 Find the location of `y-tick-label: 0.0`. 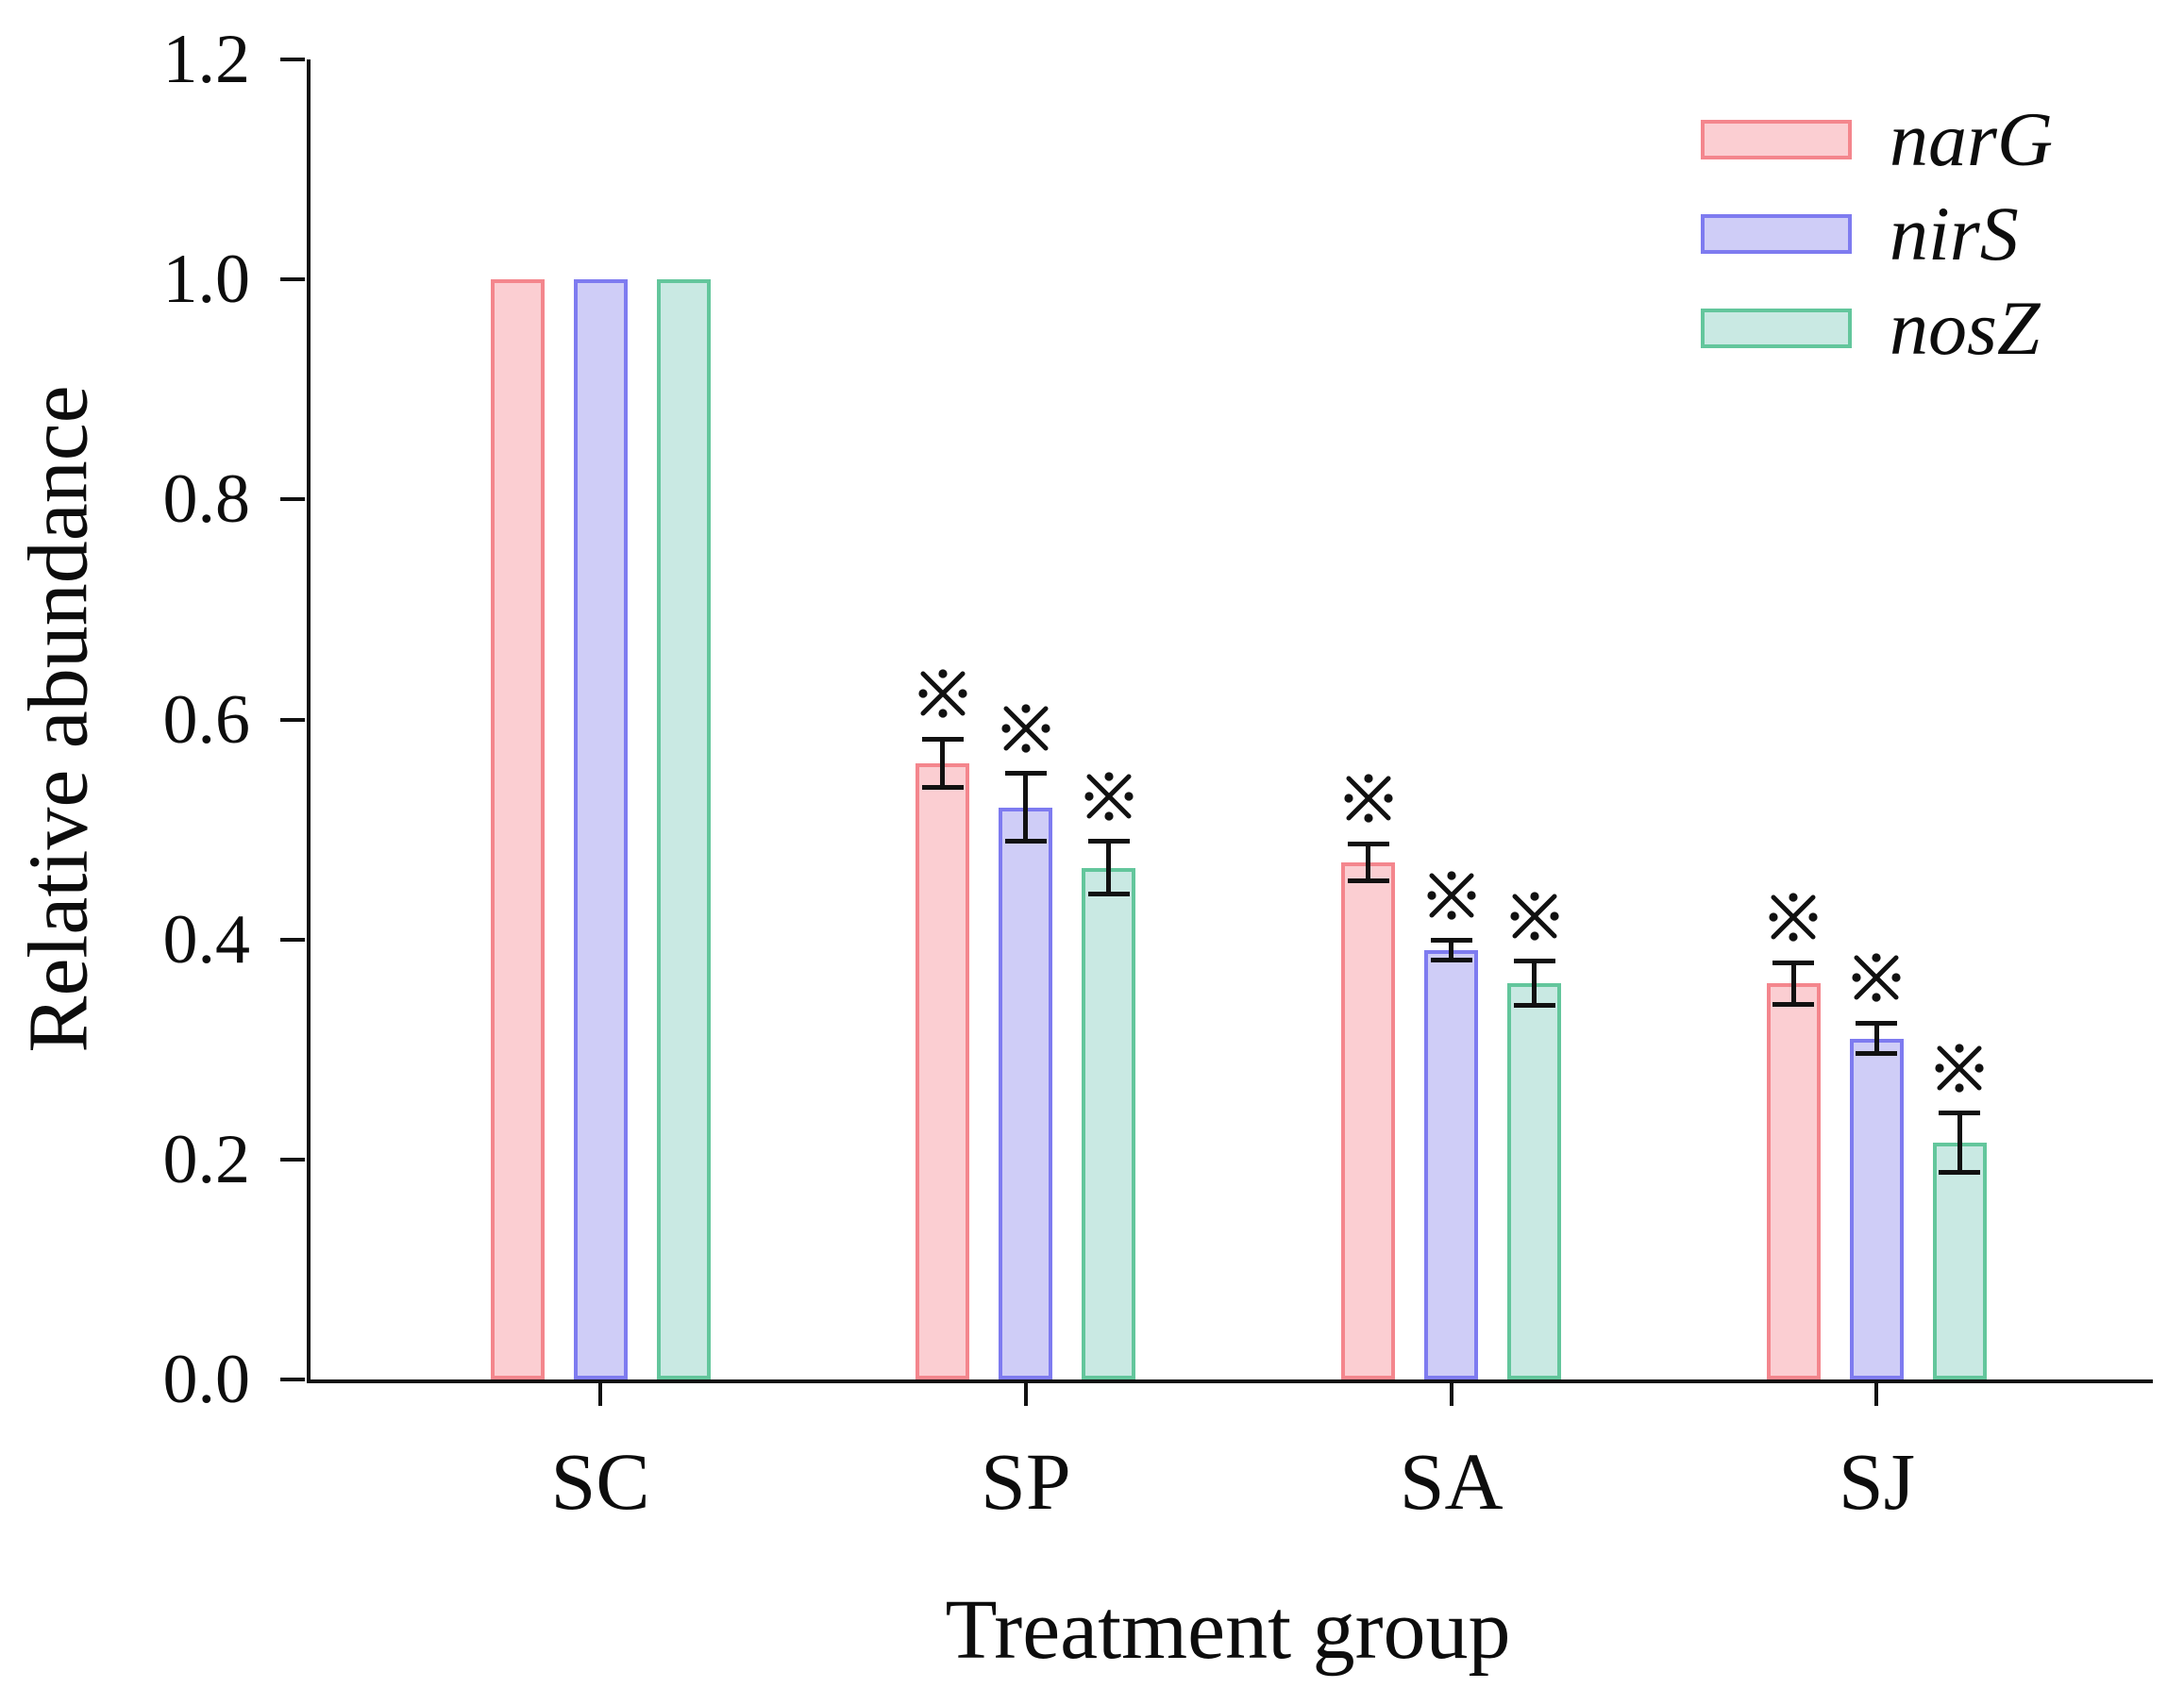

y-tick-label: 0.0 is located at coordinates (206, 1379).